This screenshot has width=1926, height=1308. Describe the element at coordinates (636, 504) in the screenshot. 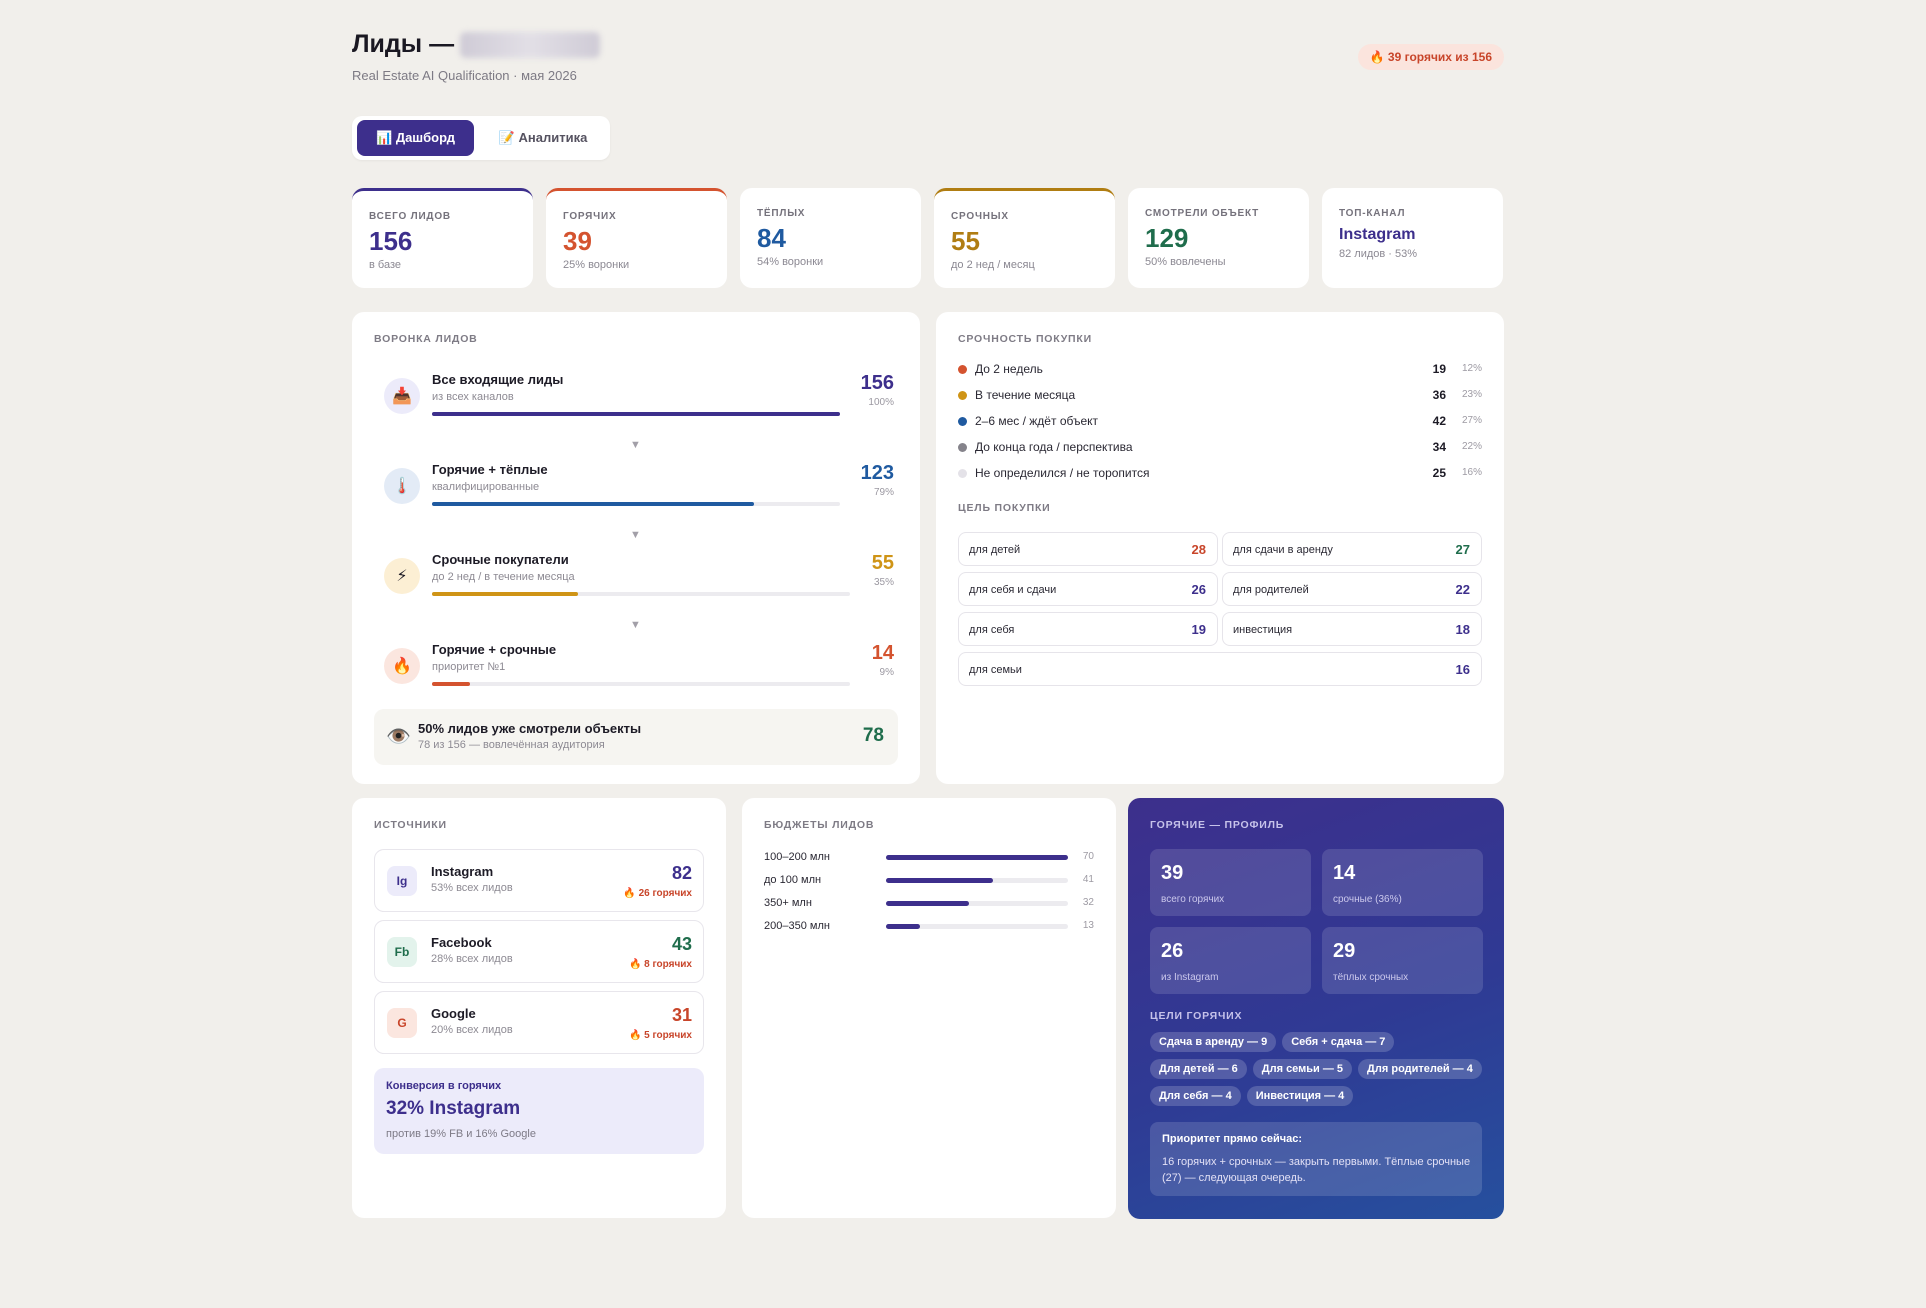

I see `funnel-step-bar` at that location.